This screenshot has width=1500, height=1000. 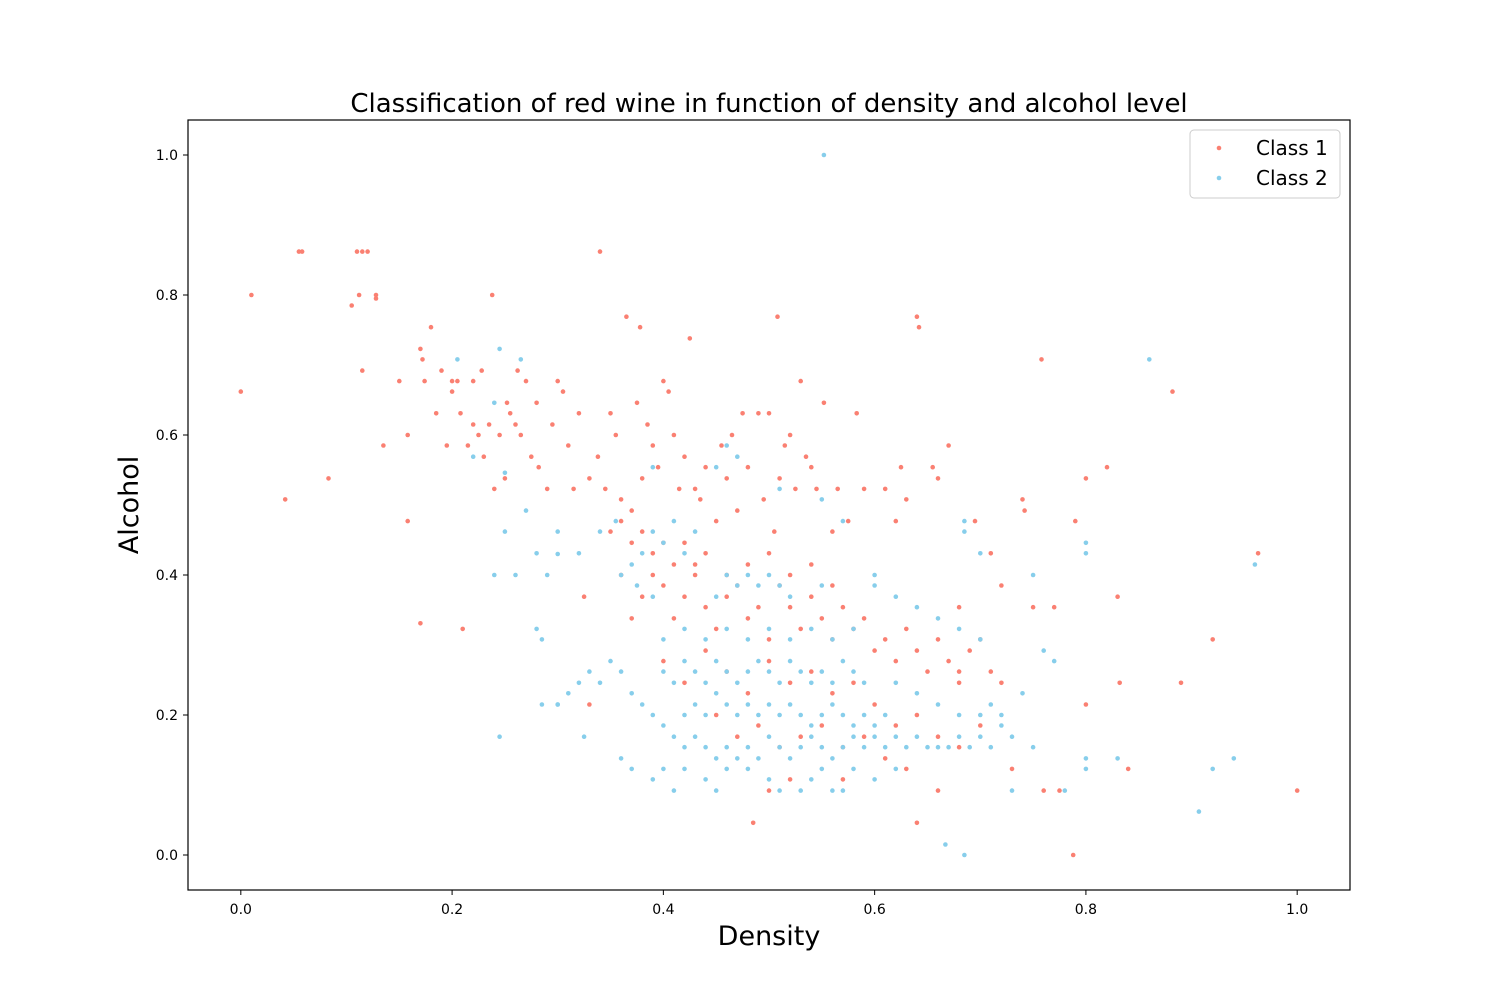 I want to click on x-tick-label: 0.6, so click(x=875, y=910).